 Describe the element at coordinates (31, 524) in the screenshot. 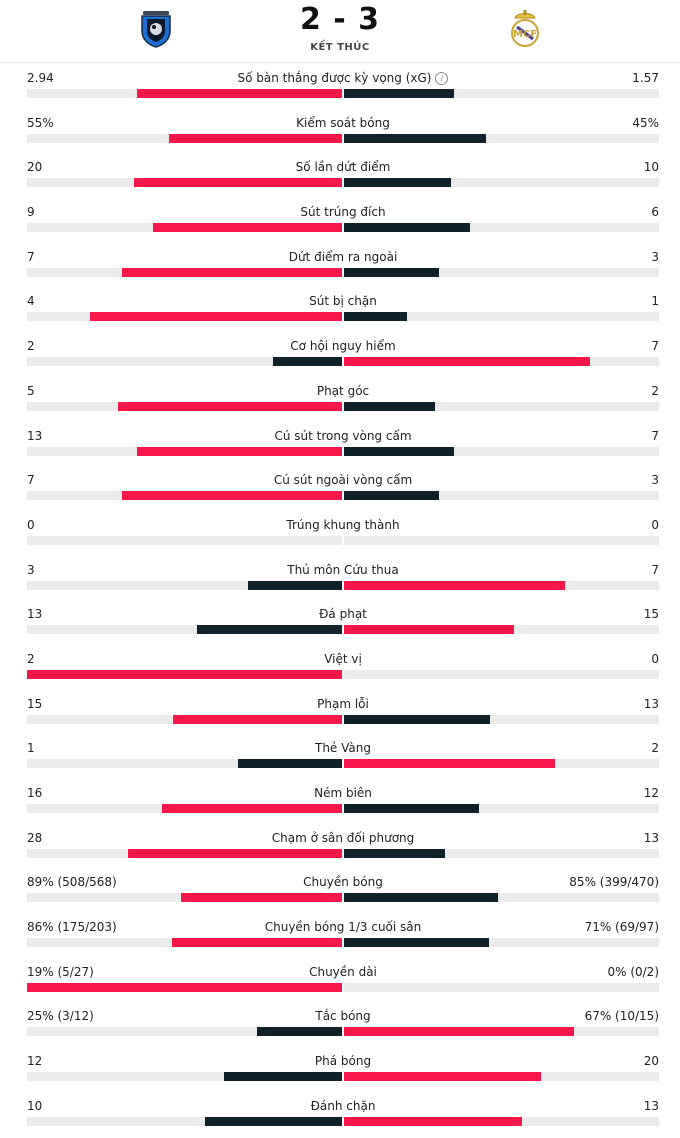

I see `home-stat-value: 0` at that location.